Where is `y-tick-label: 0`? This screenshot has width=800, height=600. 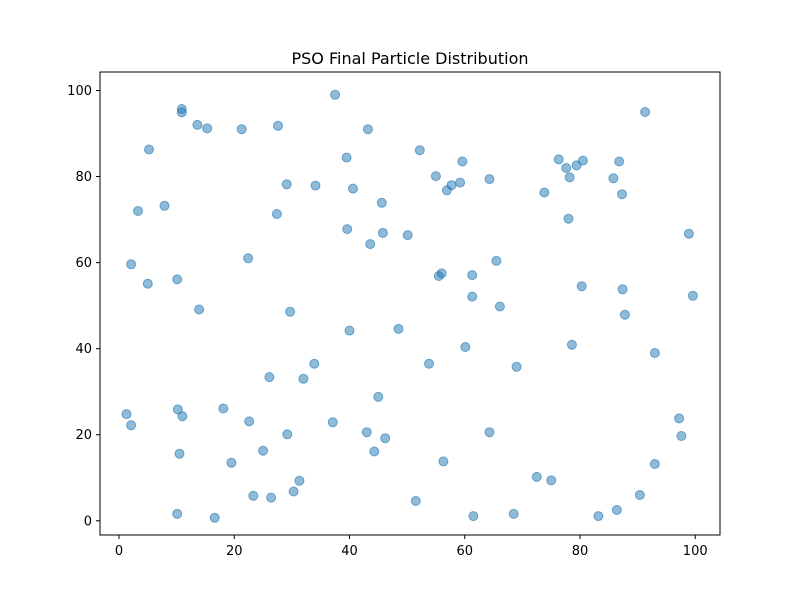 y-tick-label: 0 is located at coordinates (88, 521).